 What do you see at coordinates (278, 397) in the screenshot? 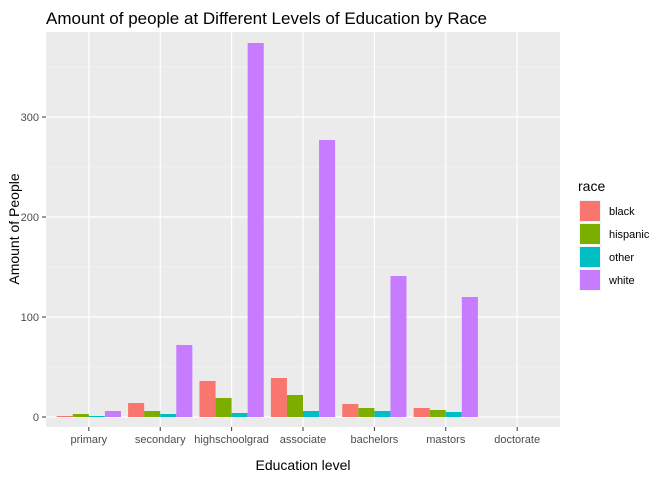
I see `bar-black-associate` at bounding box center [278, 397].